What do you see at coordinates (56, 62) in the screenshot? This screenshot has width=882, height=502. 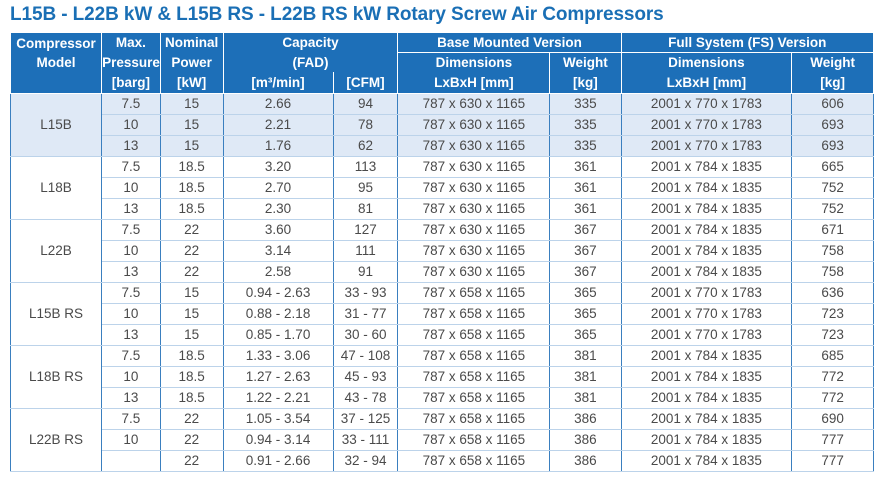 I see `header-model-line2: Model` at bounding box center [56, 62].